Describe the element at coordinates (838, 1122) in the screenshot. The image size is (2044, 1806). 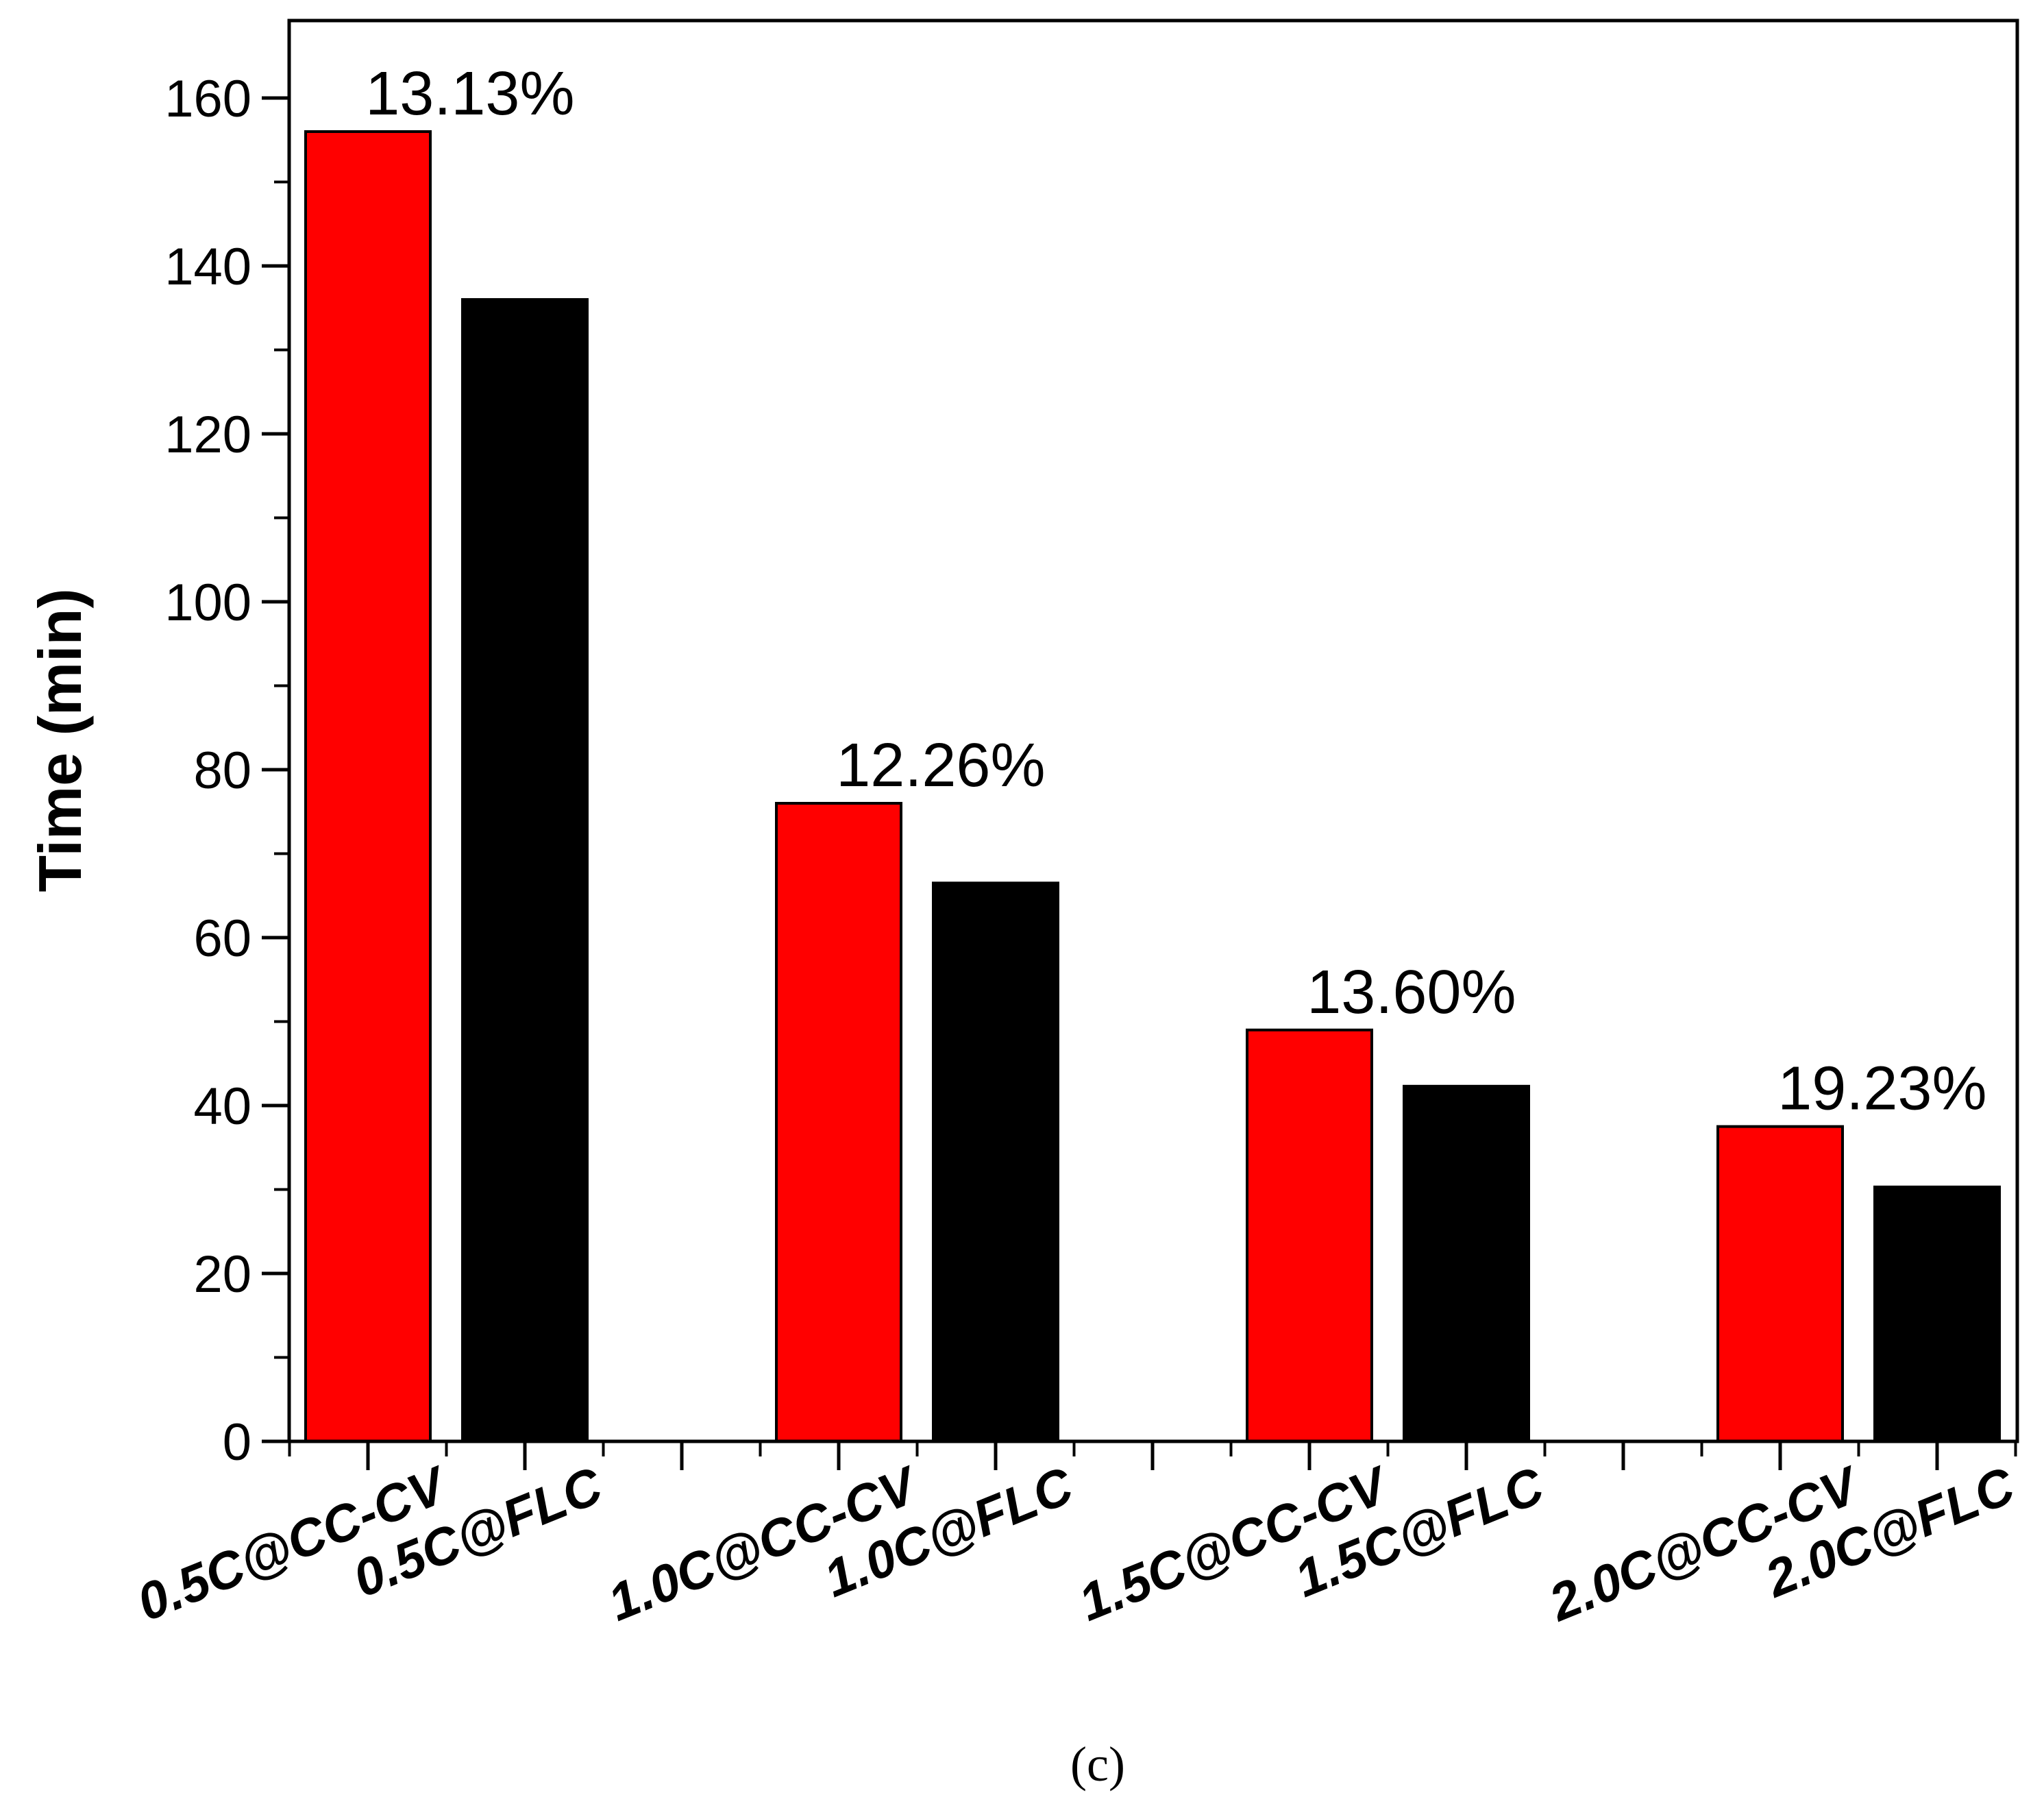
I see `bar-1-0c-cc-cv` at that location.